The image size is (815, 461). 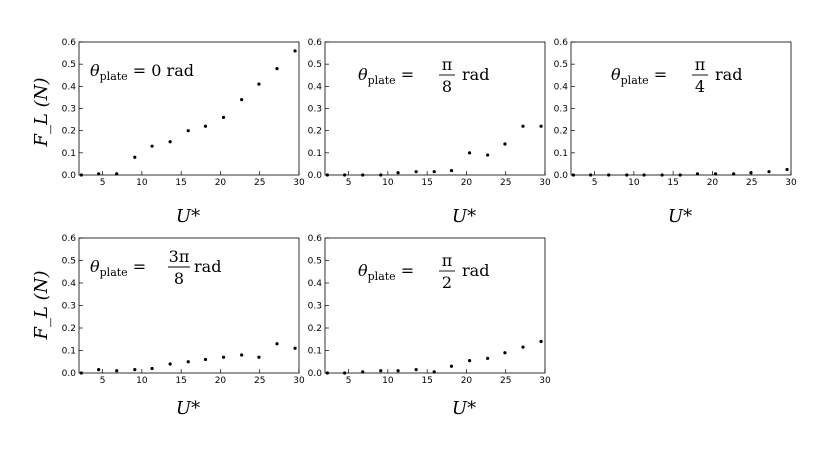 What do you see at coordinates (41, 306) in the screenshot?
I see `y-axis-label-bottom: F_L (N)` at bounding box center [41, 306].